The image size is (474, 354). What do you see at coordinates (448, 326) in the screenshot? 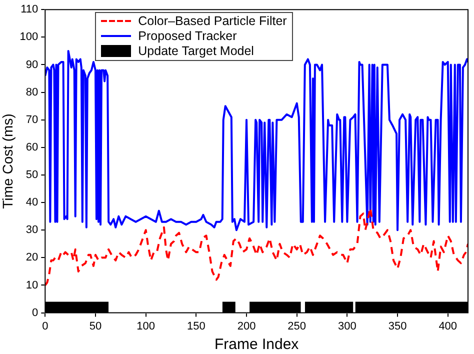
I see `x-tick-label: 400` at bounding box center [448, 326].